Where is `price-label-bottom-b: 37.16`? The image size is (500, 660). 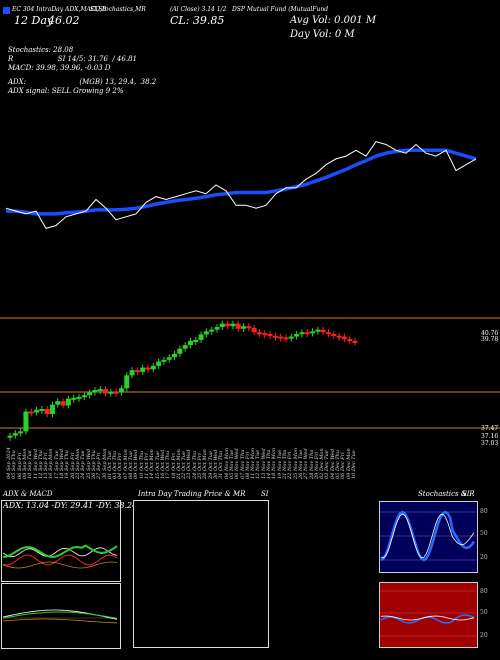
price-label-bottom-b: 37.16 is located at coordinates (490, 436).